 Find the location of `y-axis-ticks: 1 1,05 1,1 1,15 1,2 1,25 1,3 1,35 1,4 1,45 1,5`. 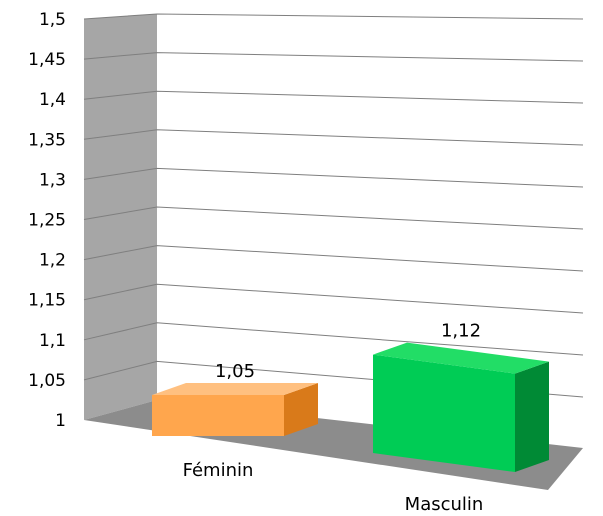

y-axis-ticks: 1 1,05 1,1 1,15 1,2 1,25 1,3 1,35 1,4 1,45 1,5 is located at coordinates (47, 220).